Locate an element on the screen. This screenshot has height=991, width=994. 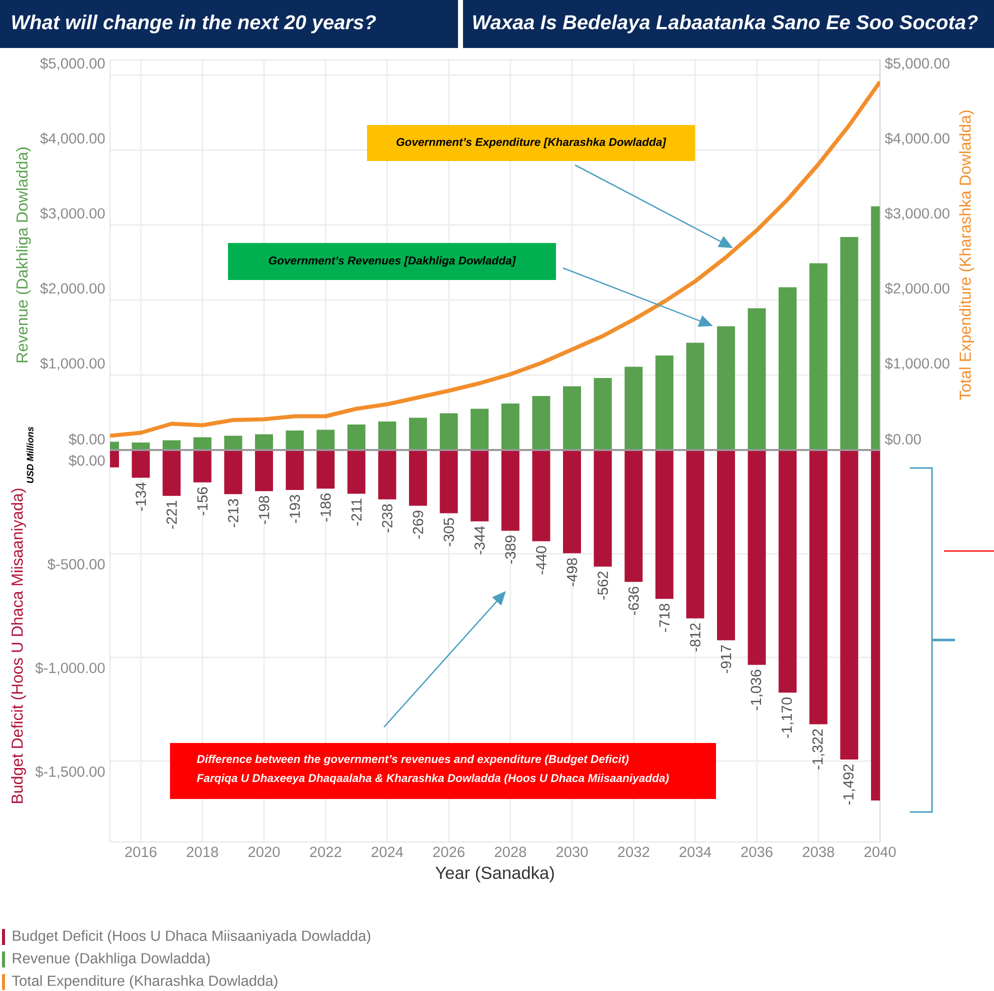
y2-tick-label: $1,000.00 is located at coordinates (917, 364).